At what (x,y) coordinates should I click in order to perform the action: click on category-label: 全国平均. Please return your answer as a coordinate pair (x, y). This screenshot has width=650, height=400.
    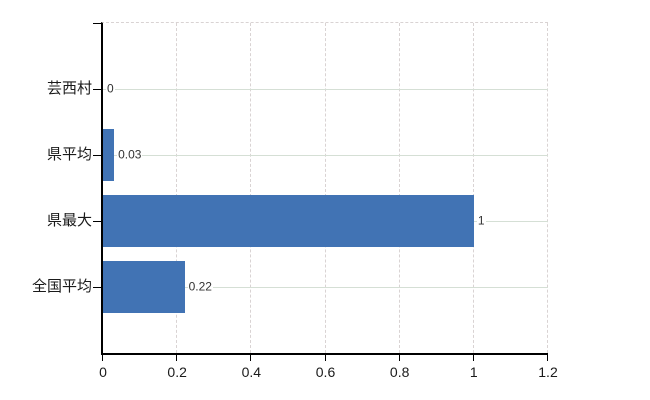
    Looking at the image, I should click on (61, 286).